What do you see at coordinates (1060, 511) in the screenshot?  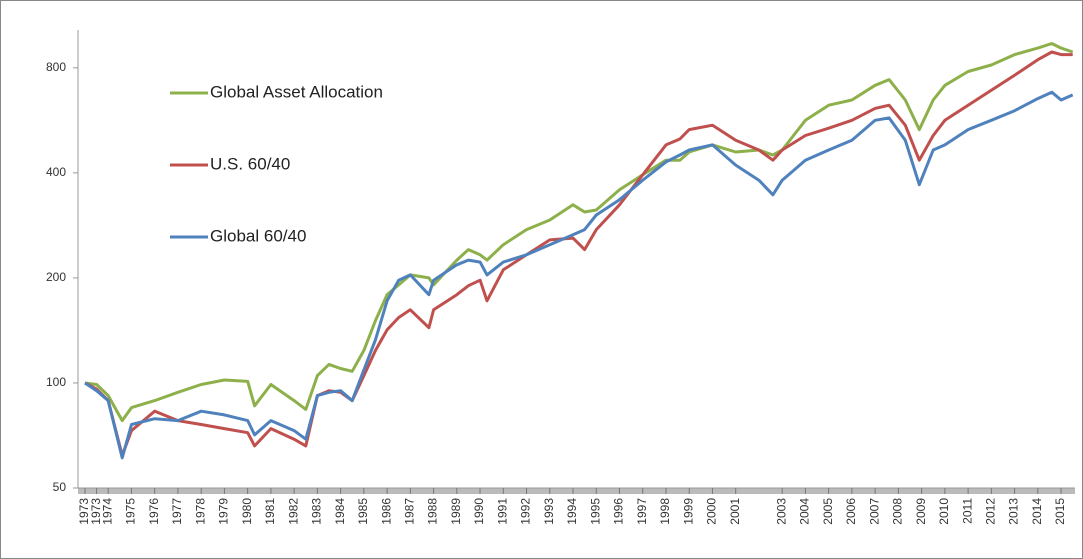 I see `x-tick-label: 2015` at bounding box center [1060, 511].